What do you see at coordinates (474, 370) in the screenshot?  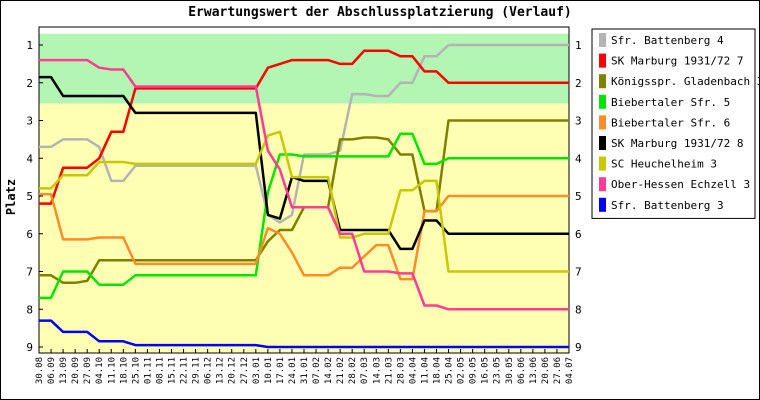 I see `x-tick-label: 09.05` at bounding box center [474, 370].